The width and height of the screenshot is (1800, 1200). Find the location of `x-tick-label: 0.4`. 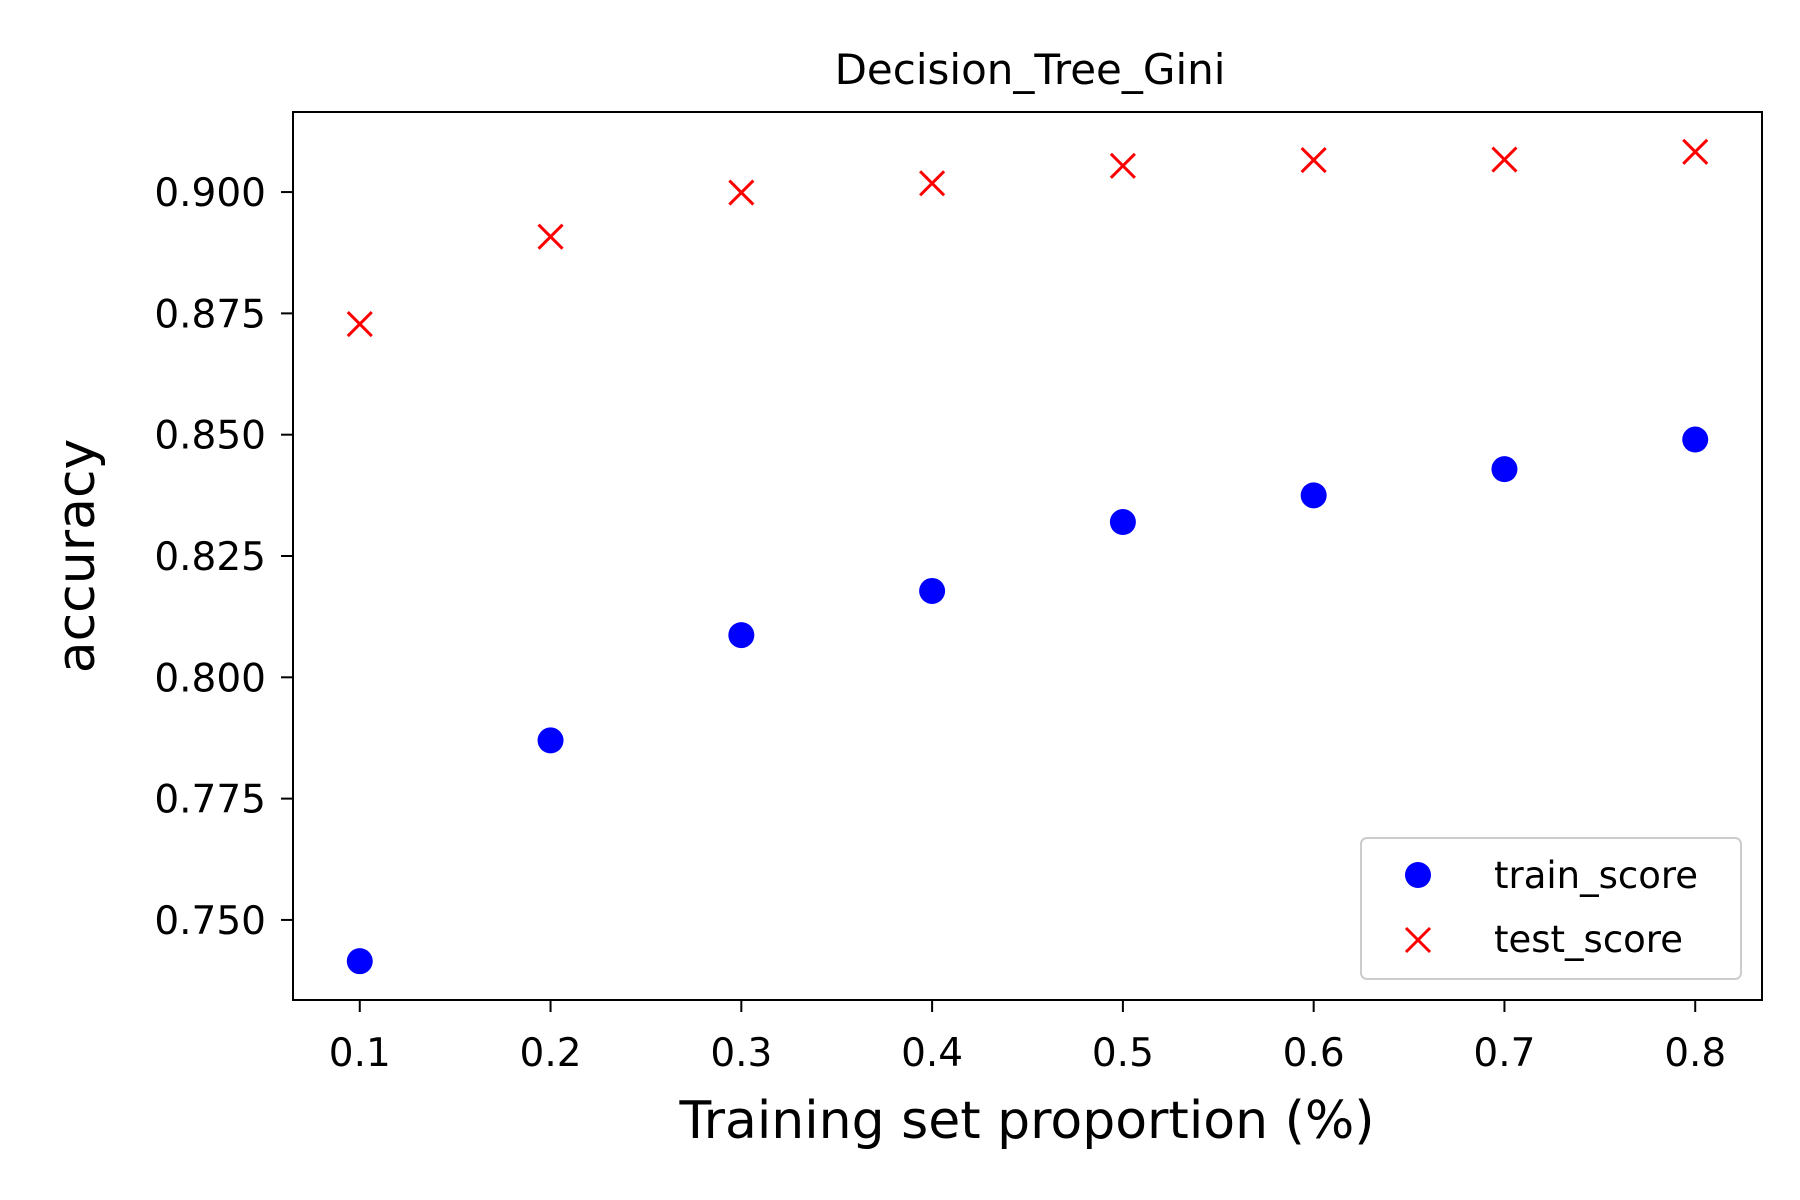

x-tick-label: 0.4 is located at coordinates (932, 1053).